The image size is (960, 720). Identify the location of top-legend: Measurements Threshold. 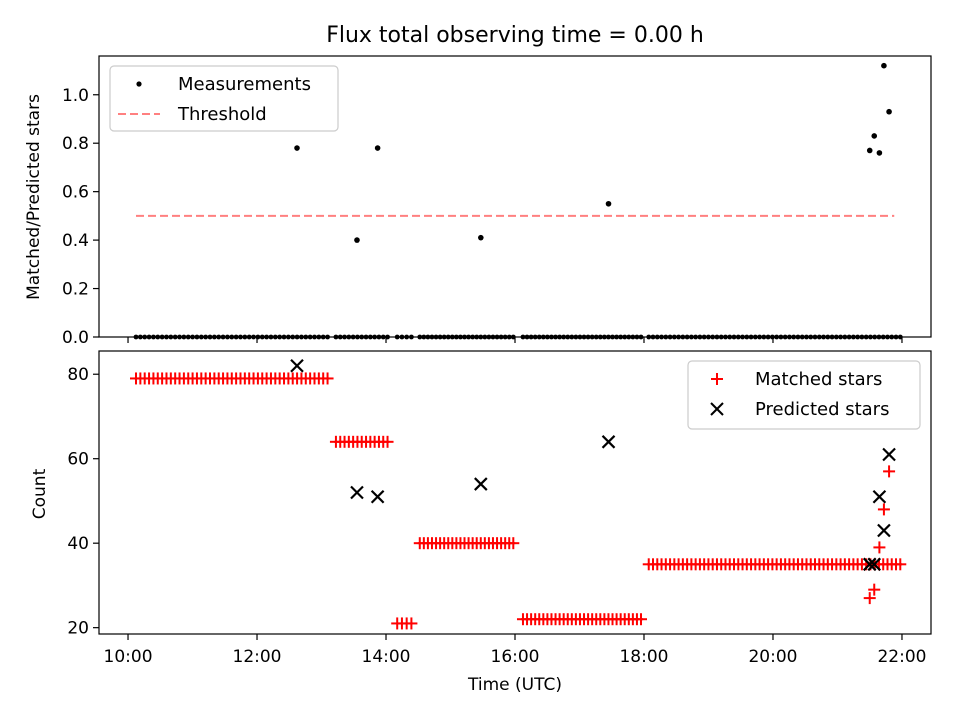
(224, 98).